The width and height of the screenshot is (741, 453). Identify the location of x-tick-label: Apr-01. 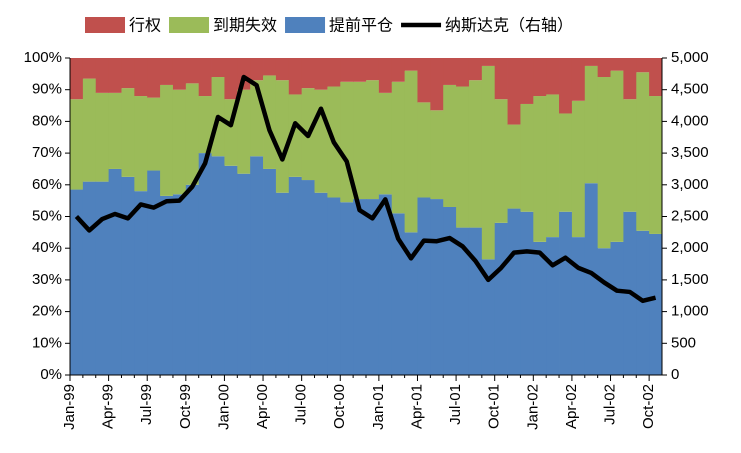
(416, 406).